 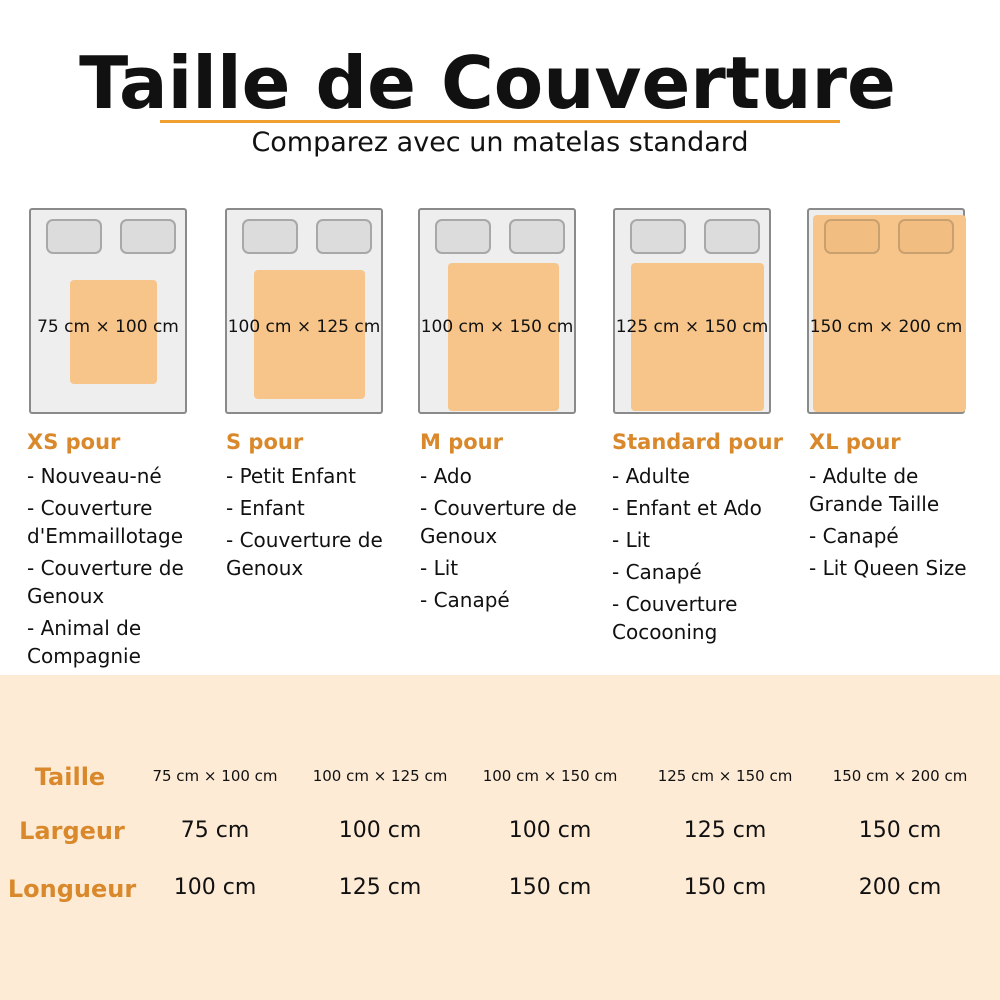 I want to click on use-heading: XS pour, so click(x=74, y=442).